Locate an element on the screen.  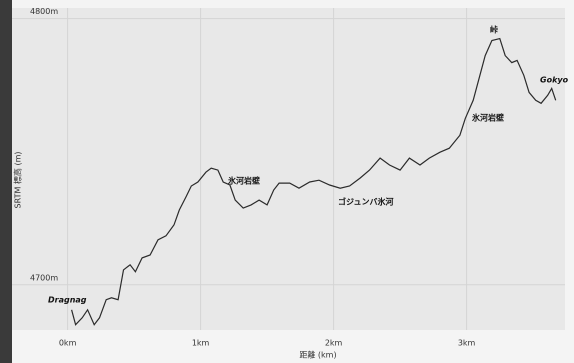
x-axis-label: 距離 (km) is located at coordinates (317, 355).